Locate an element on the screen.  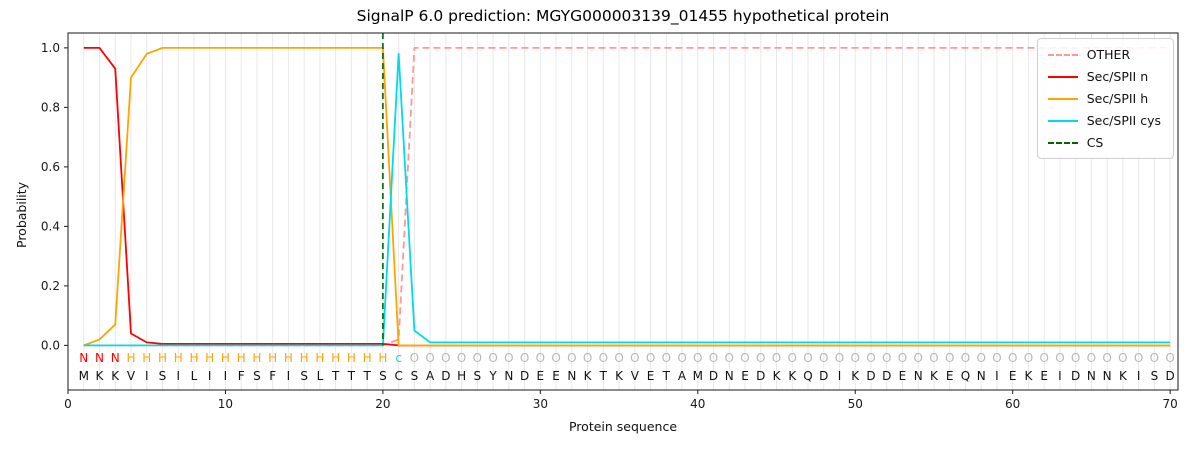
region-label: c is located at coordinates (398, 358).